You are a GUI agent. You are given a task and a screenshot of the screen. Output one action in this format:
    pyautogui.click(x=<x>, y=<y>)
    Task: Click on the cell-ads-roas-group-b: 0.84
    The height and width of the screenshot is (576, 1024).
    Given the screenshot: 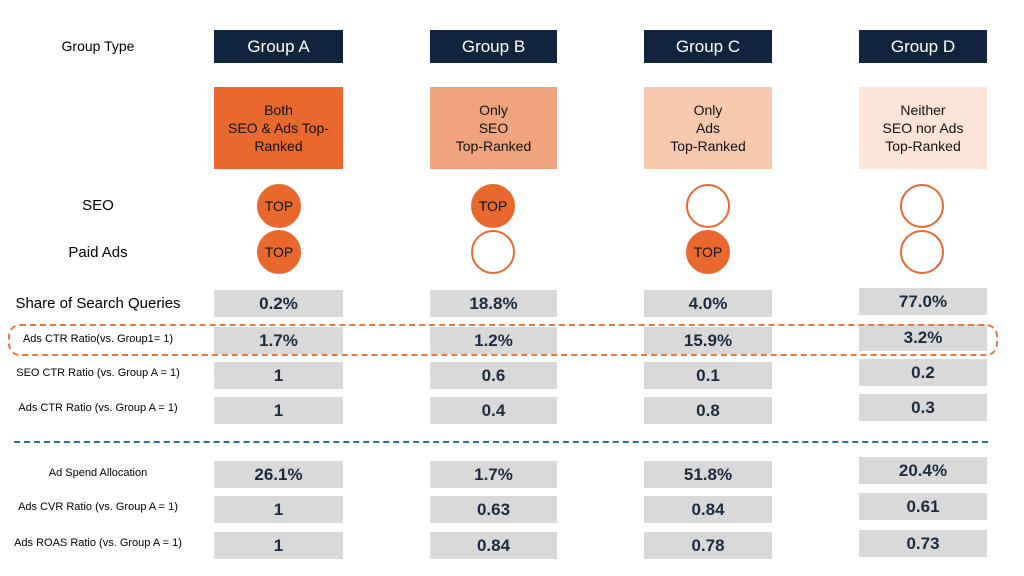 What is the action you would take?
    pyautogui.click(x=493, y=545)
    